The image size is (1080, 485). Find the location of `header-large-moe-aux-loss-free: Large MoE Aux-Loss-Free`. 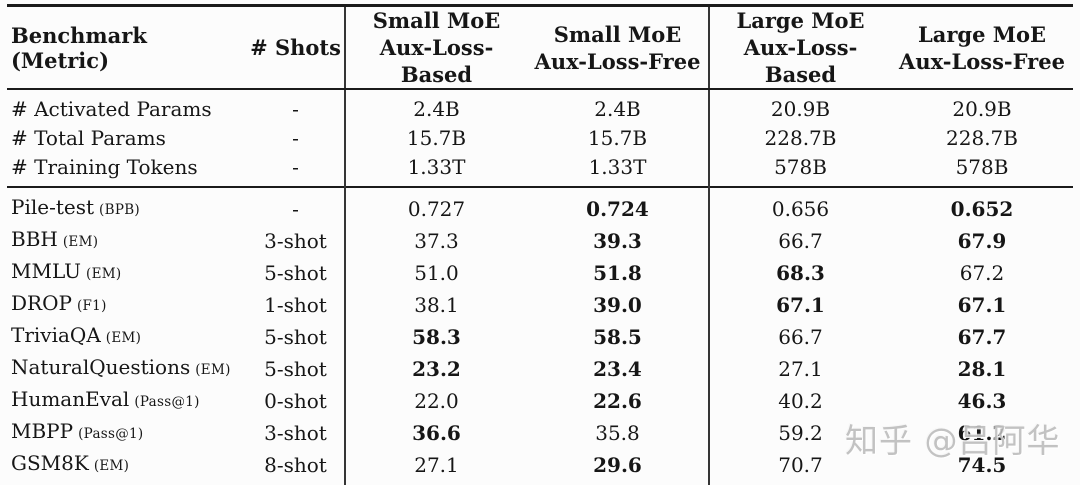

header-large-moe-aux-loss-free: Large MoE Aux-Loss-Free is located at coordinates (982, 47).